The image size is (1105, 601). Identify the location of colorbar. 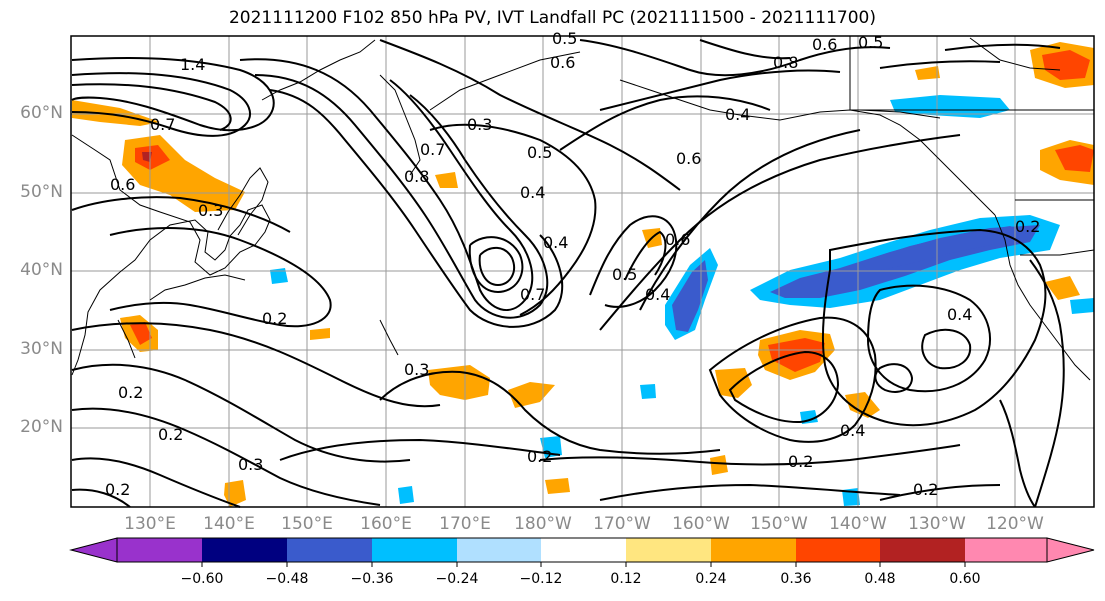
(582, 552).